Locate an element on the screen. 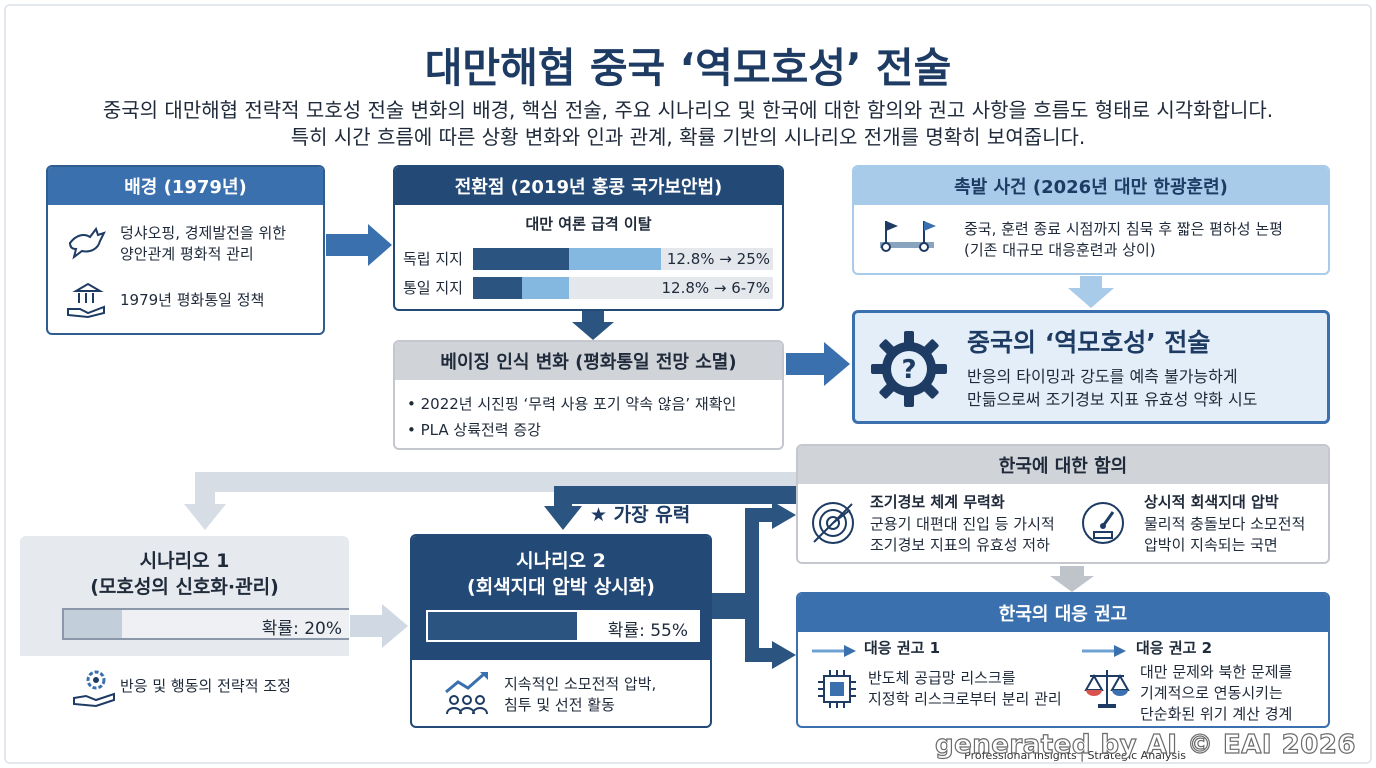  turning-point-header: 전환점 (2019년 홍콩 국가보안법) is located at coordinates (588, 186).